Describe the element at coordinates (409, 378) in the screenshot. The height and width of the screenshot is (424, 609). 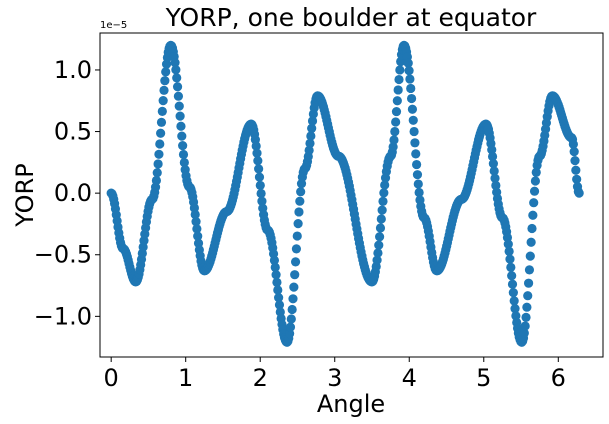
I see `x-tick-label: 4` at that location.